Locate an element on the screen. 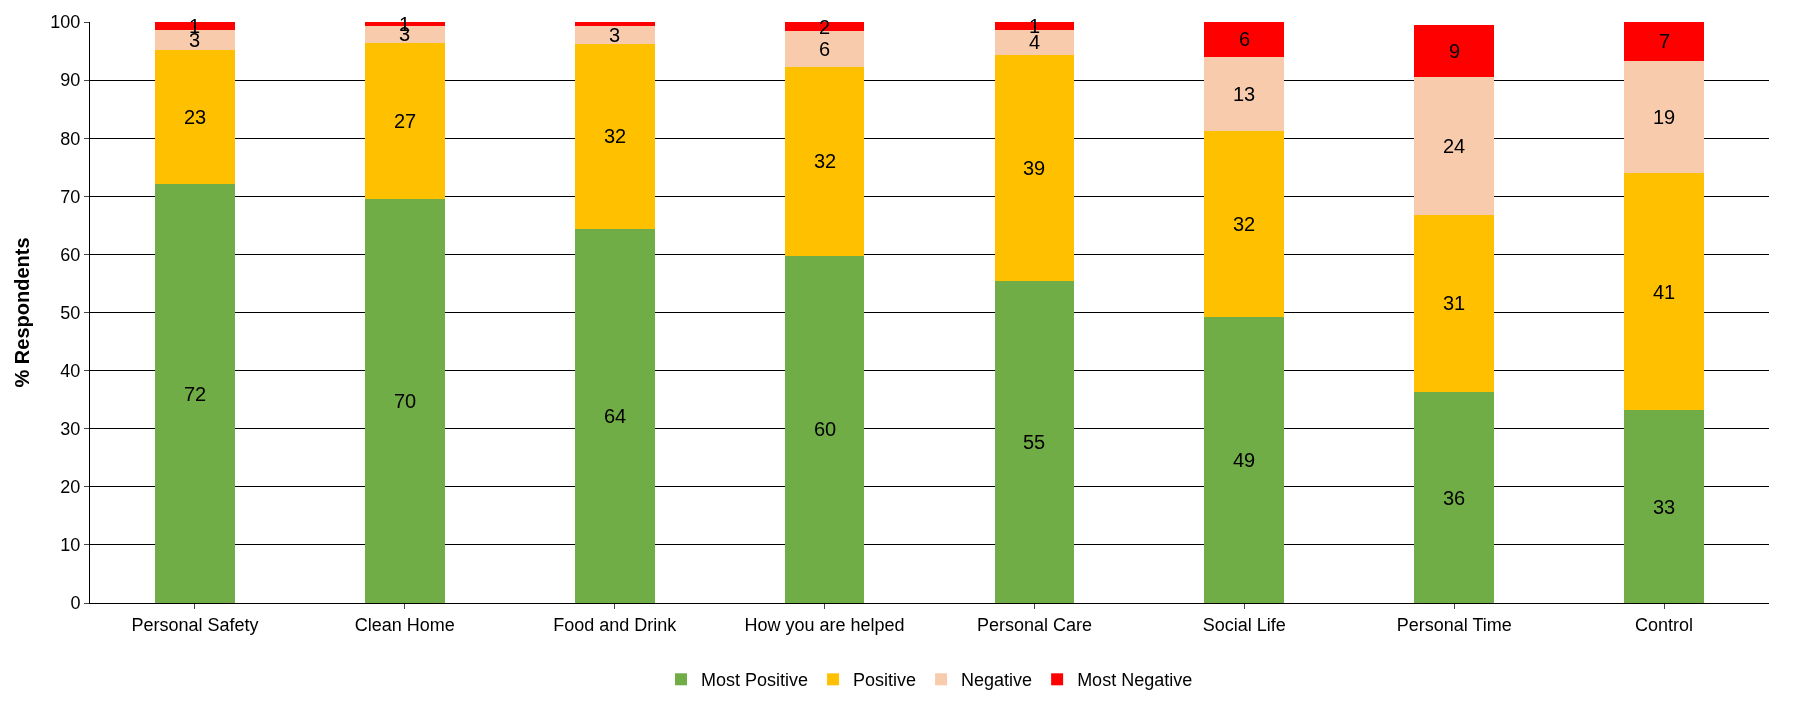  x-tick-label: Personal Safety is located at coordinates (195, 624).